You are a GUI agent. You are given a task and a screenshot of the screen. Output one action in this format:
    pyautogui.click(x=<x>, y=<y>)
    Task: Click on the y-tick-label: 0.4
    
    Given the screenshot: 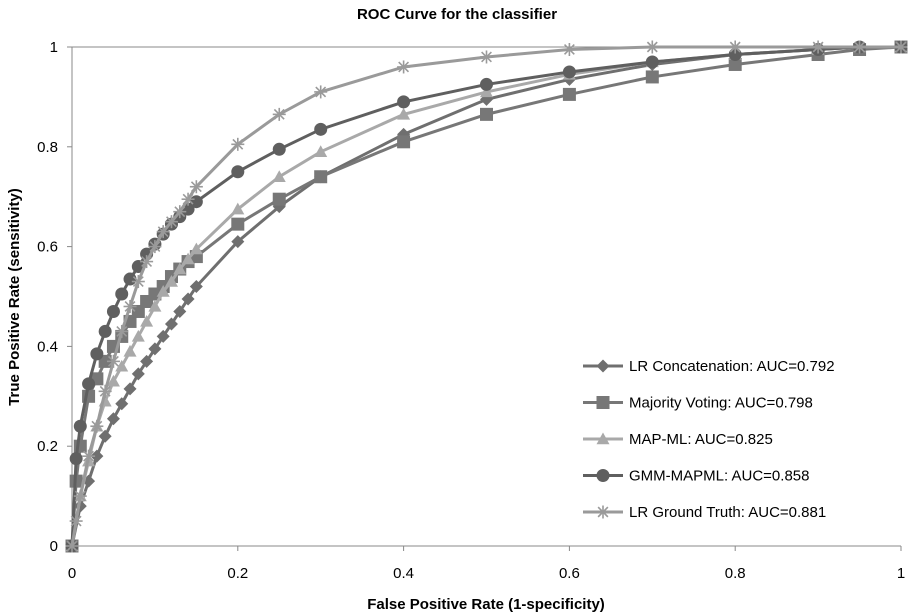 What is the action you would take?
    pyautogui.click(x=47, y=346)
    